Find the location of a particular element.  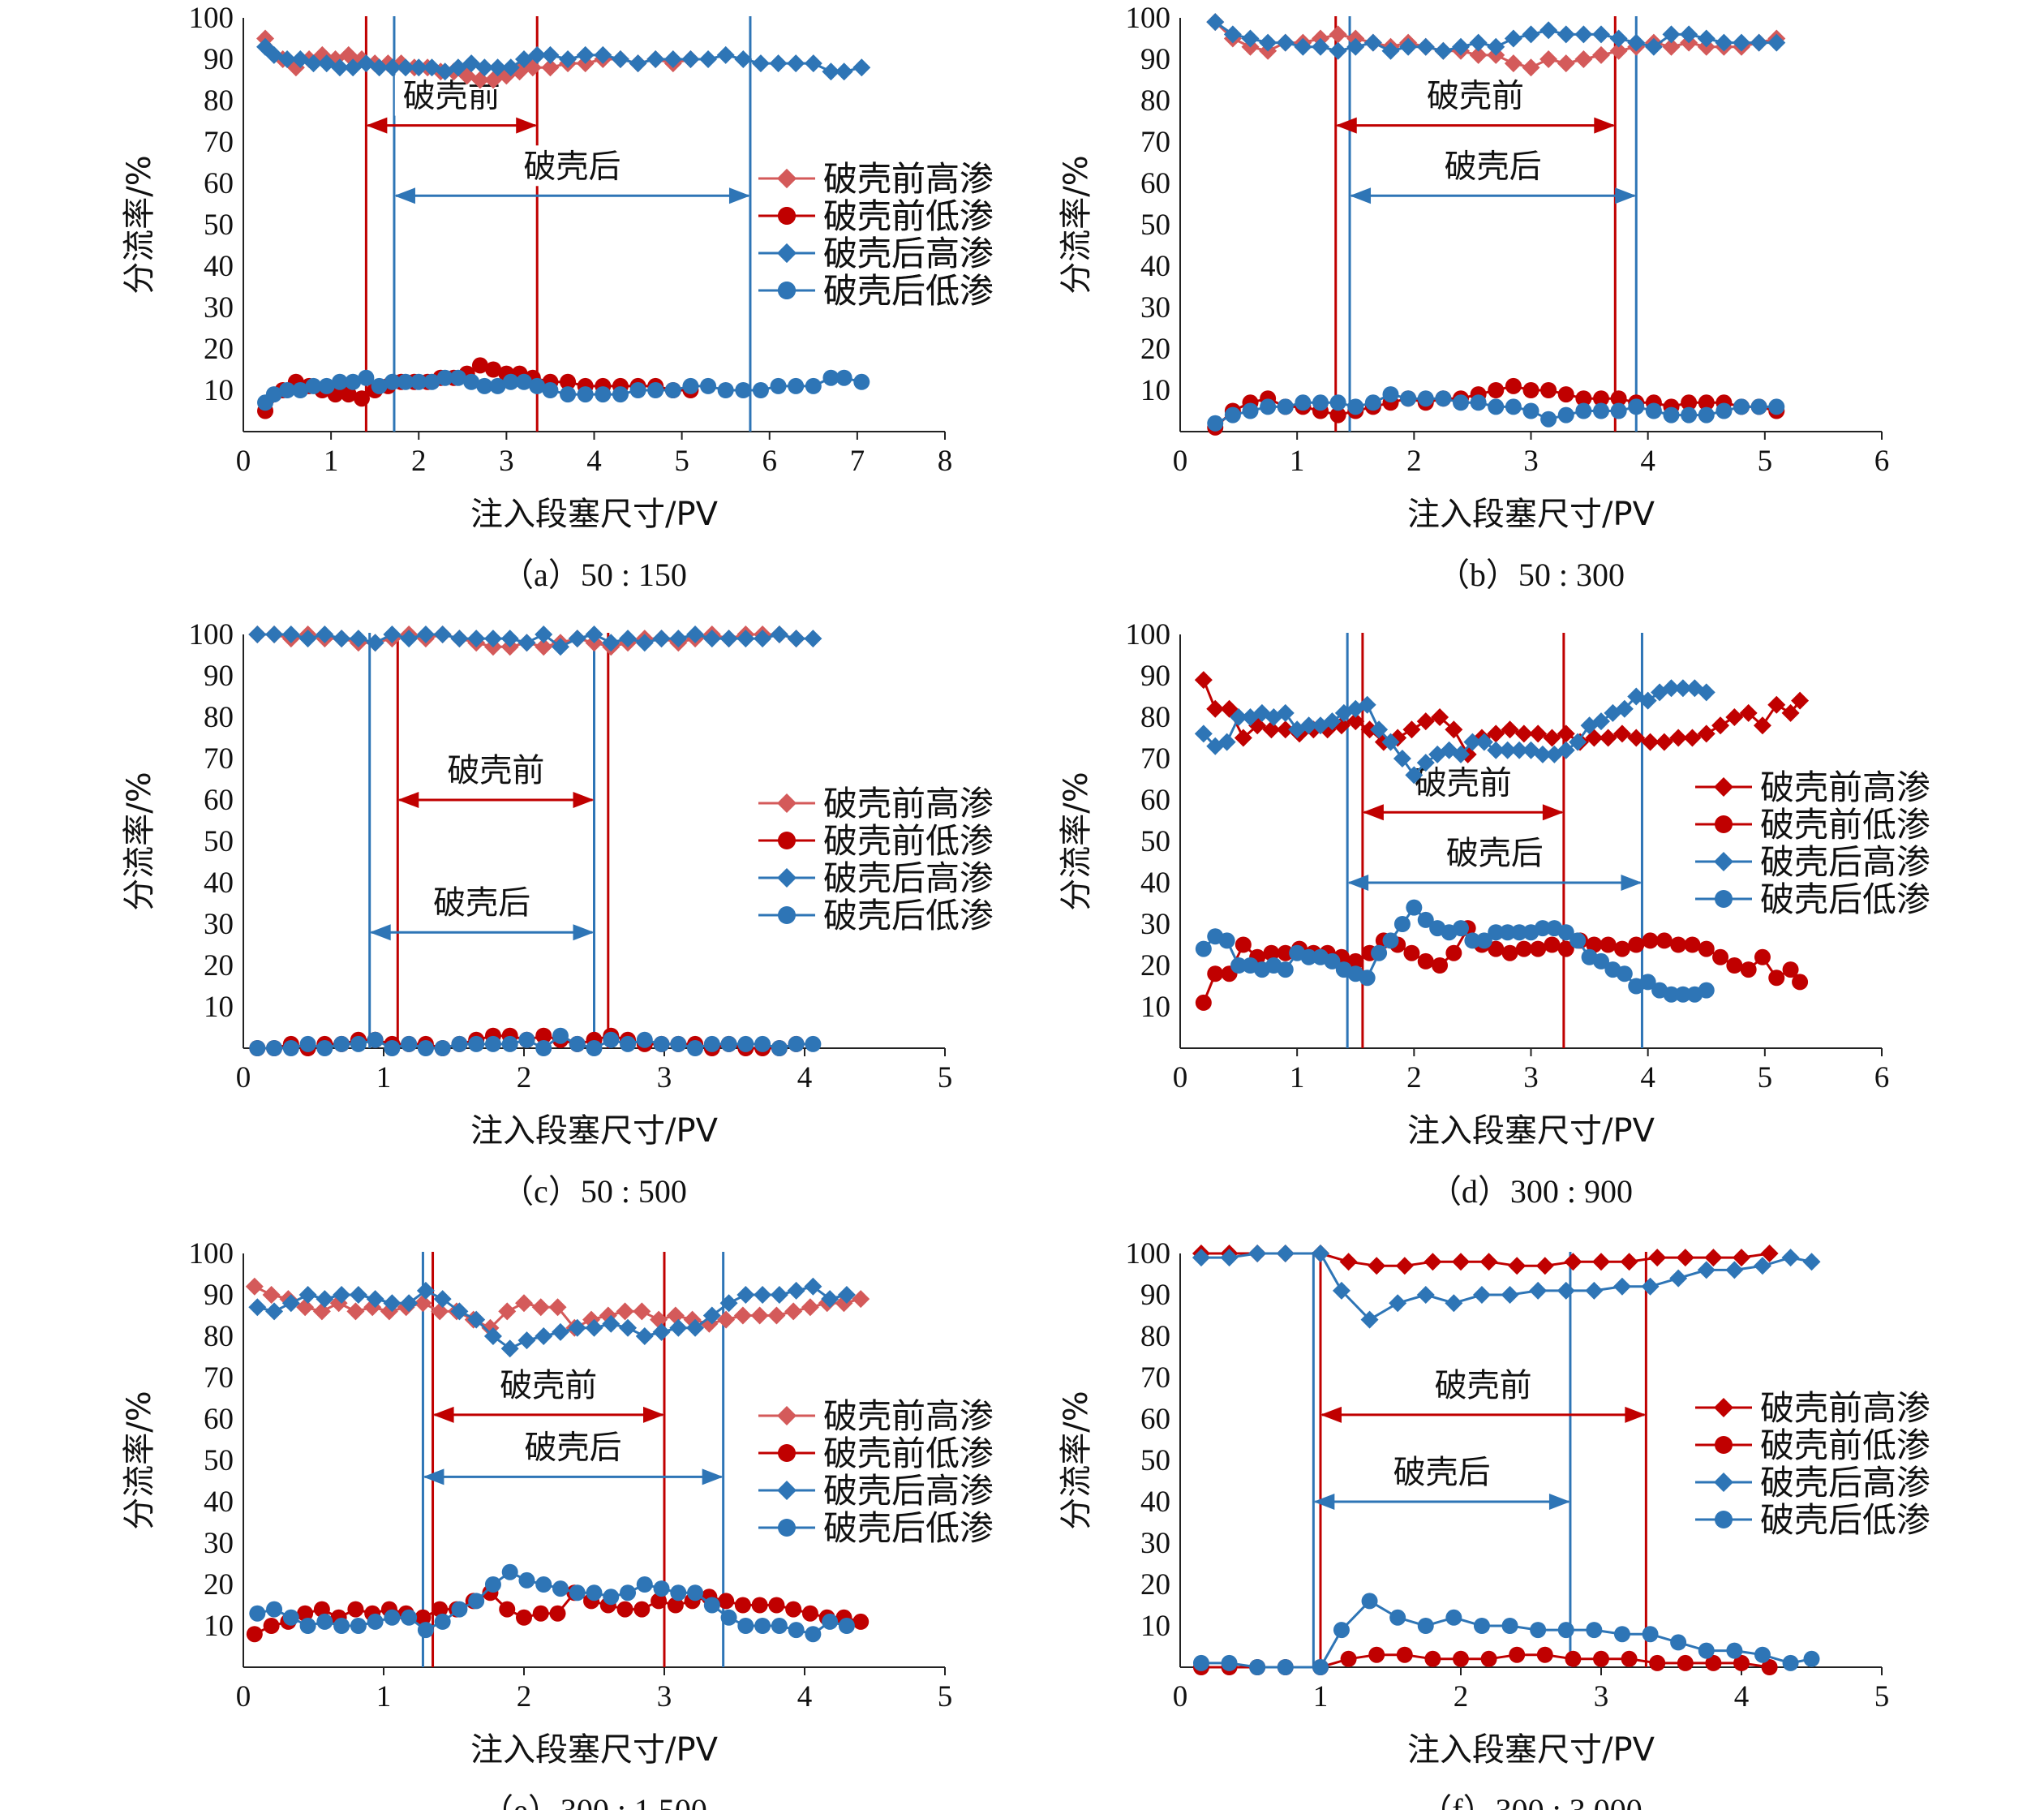

y-tick-label: 100 is located at coordinates (1149, 634).